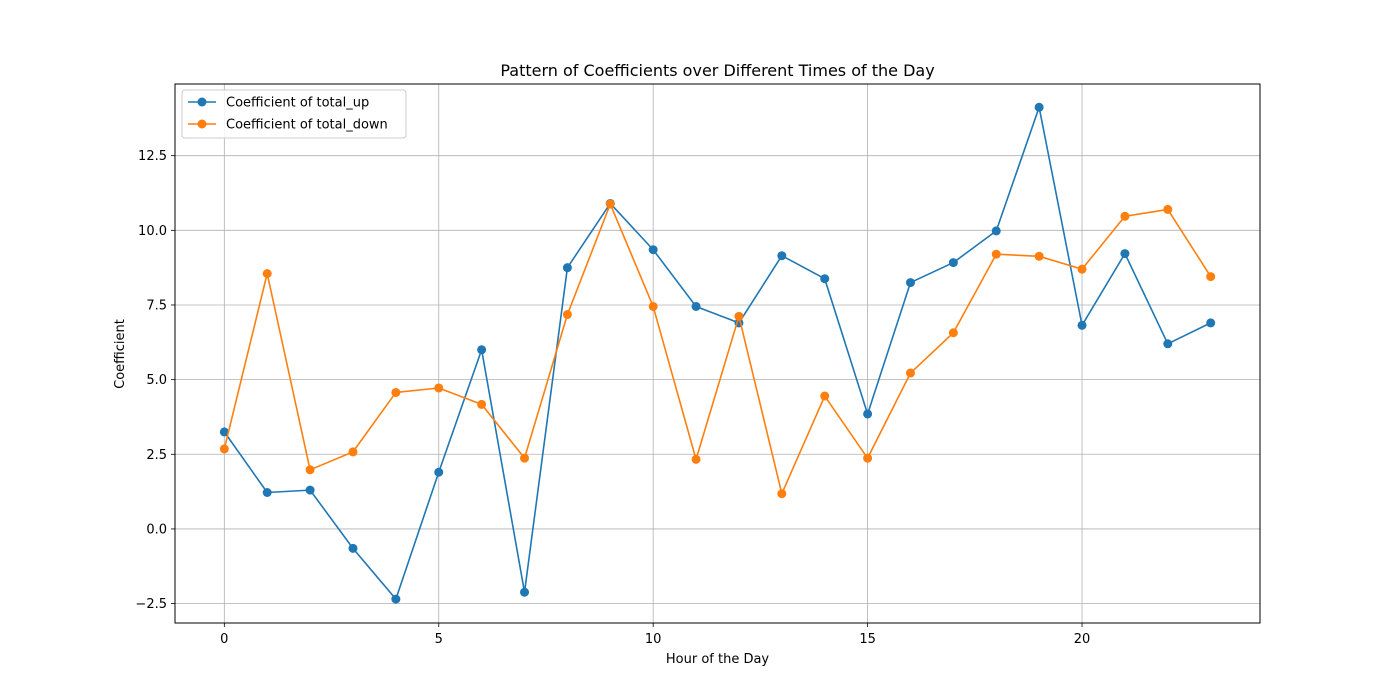 This screenshot has width=1400, height=700. Describe the element at coordinates (439, 639) in the screenshot. I see `x-tick-label: 5` at that location.